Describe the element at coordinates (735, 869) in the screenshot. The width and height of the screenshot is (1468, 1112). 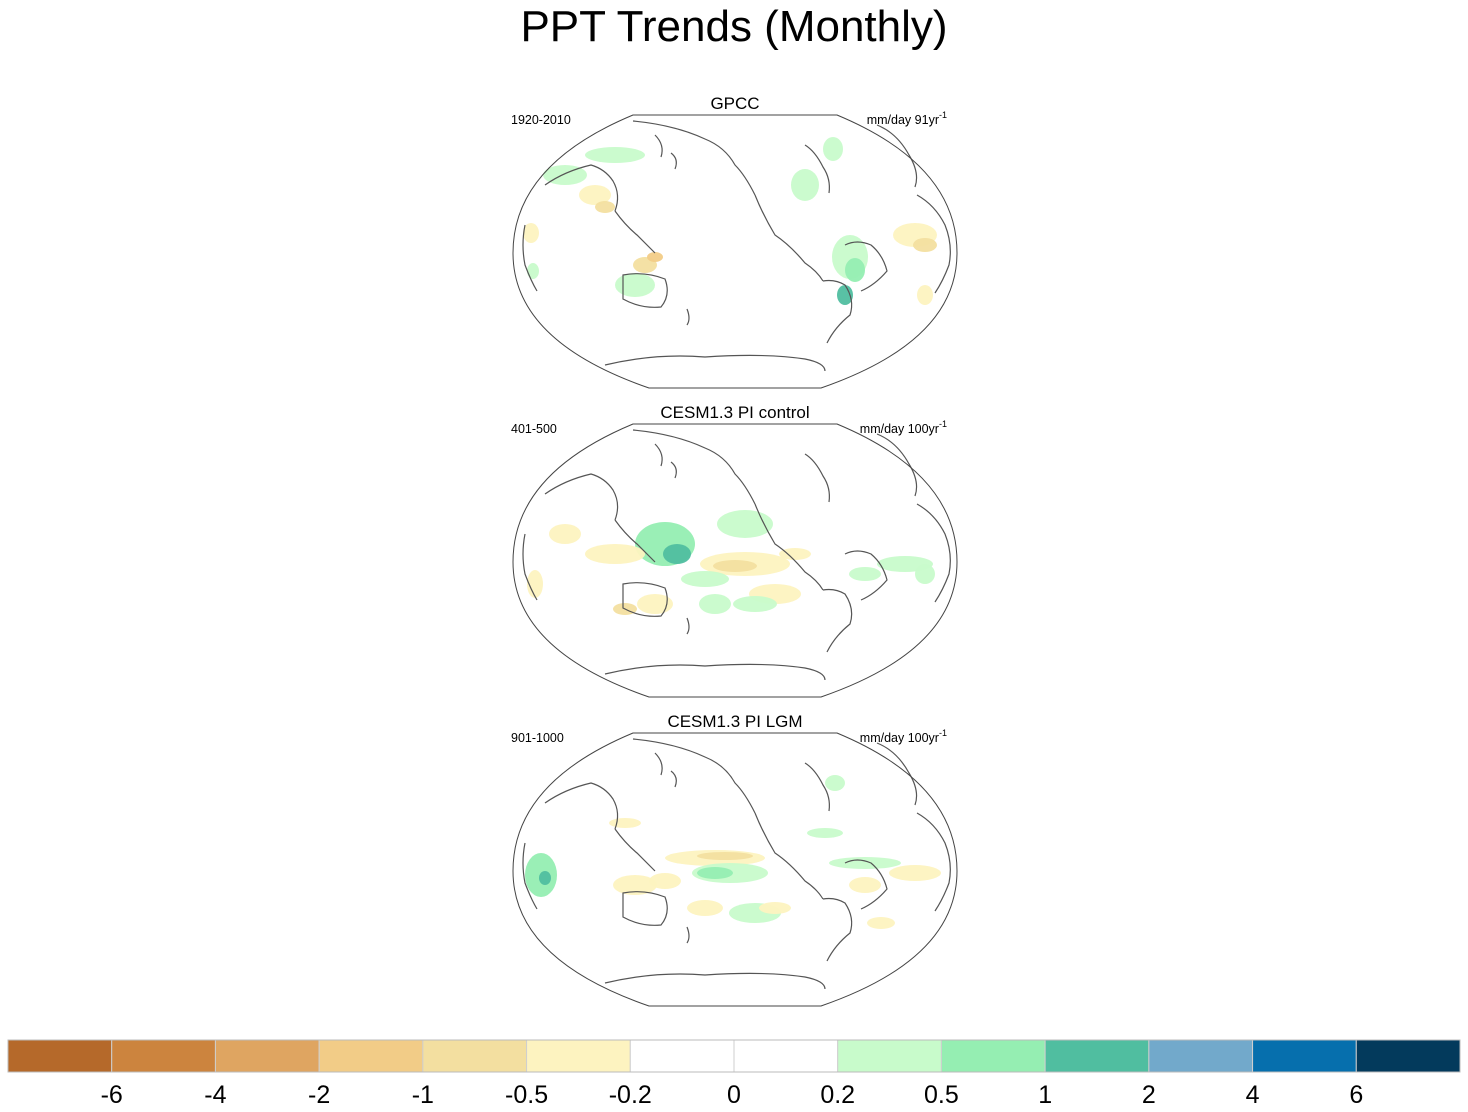
I see `map-plot-cesm-pi-lgm` at that location.